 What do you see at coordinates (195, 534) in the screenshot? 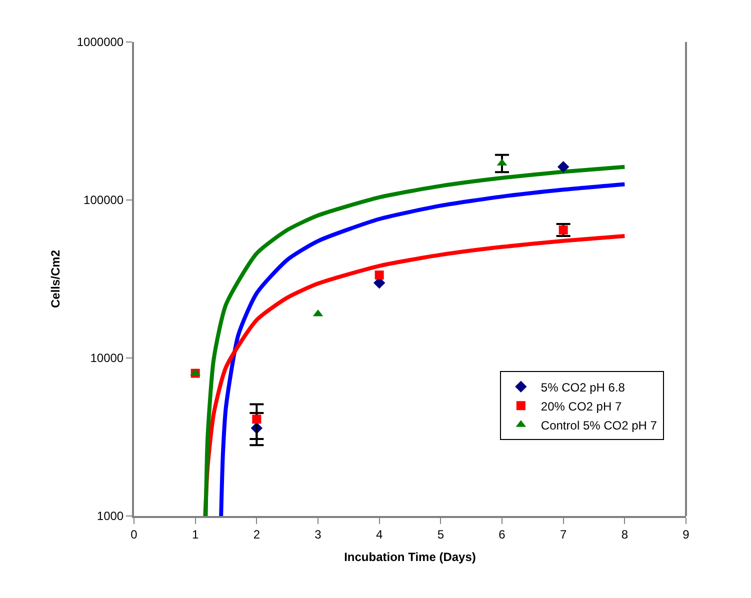
I see `x-tick-label: 1` at bounding box center [195, 534].